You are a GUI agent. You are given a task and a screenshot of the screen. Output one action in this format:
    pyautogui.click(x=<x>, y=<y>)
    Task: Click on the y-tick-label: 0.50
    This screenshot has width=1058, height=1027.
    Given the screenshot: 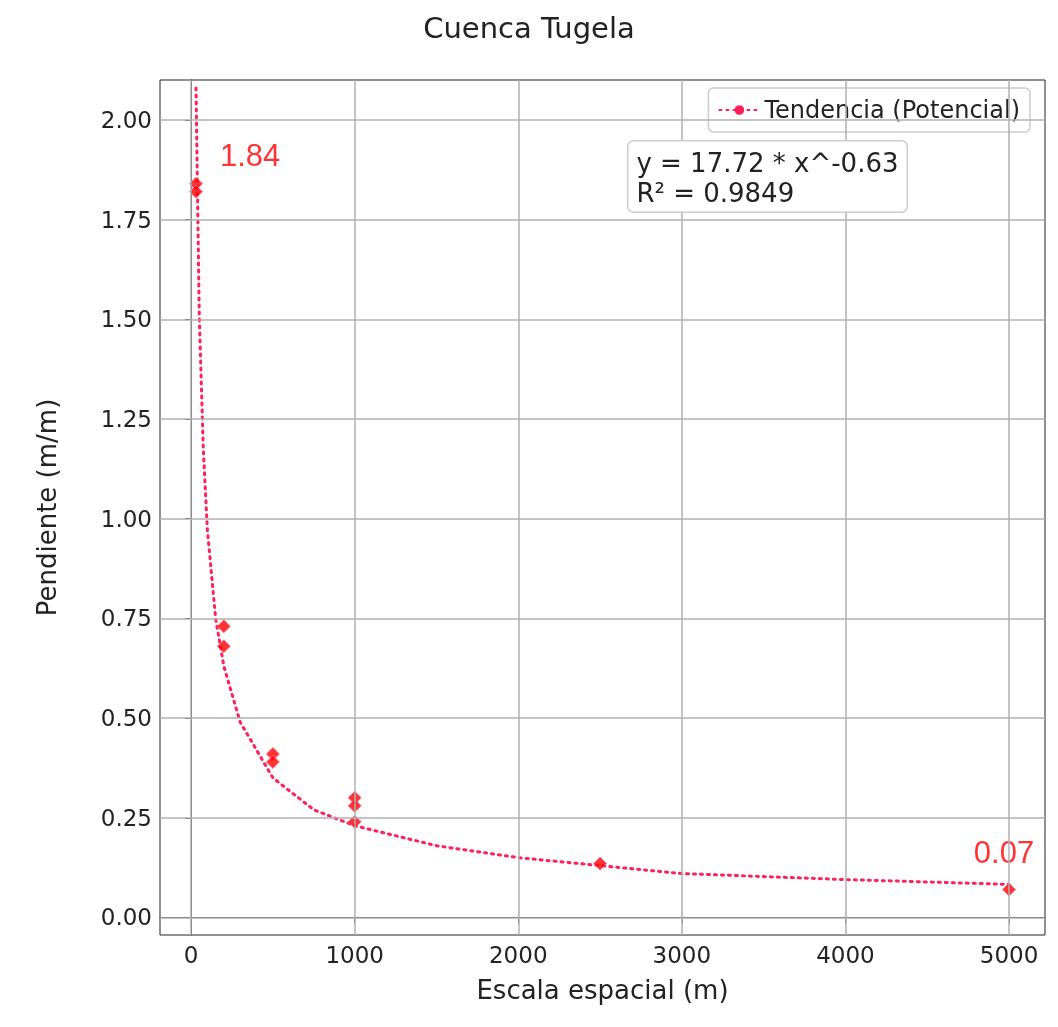 What is the action you would take?
    pyautogui.click(x=126, y=718)
    